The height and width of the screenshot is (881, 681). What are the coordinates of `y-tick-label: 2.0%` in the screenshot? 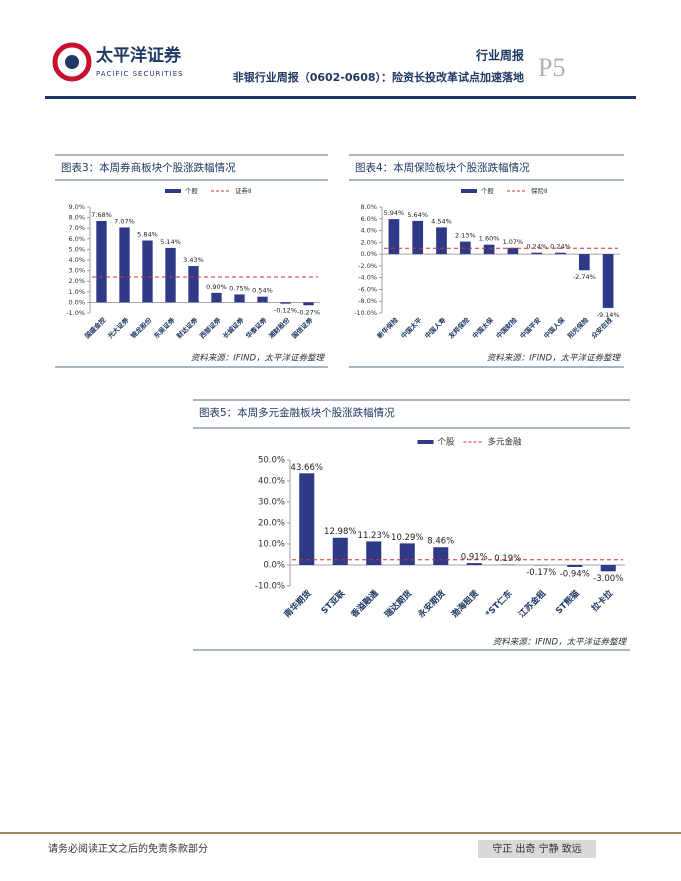 It's located at (76, 281).